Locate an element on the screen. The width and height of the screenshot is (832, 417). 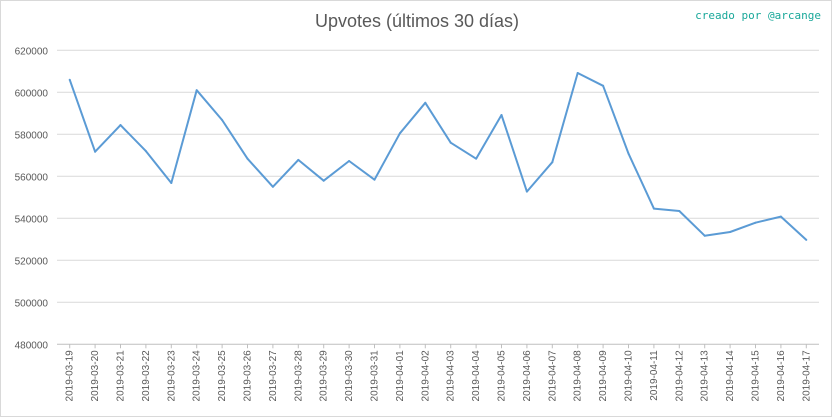
credit-watermark: creado por @arcange is located at coordinates (758, 15).